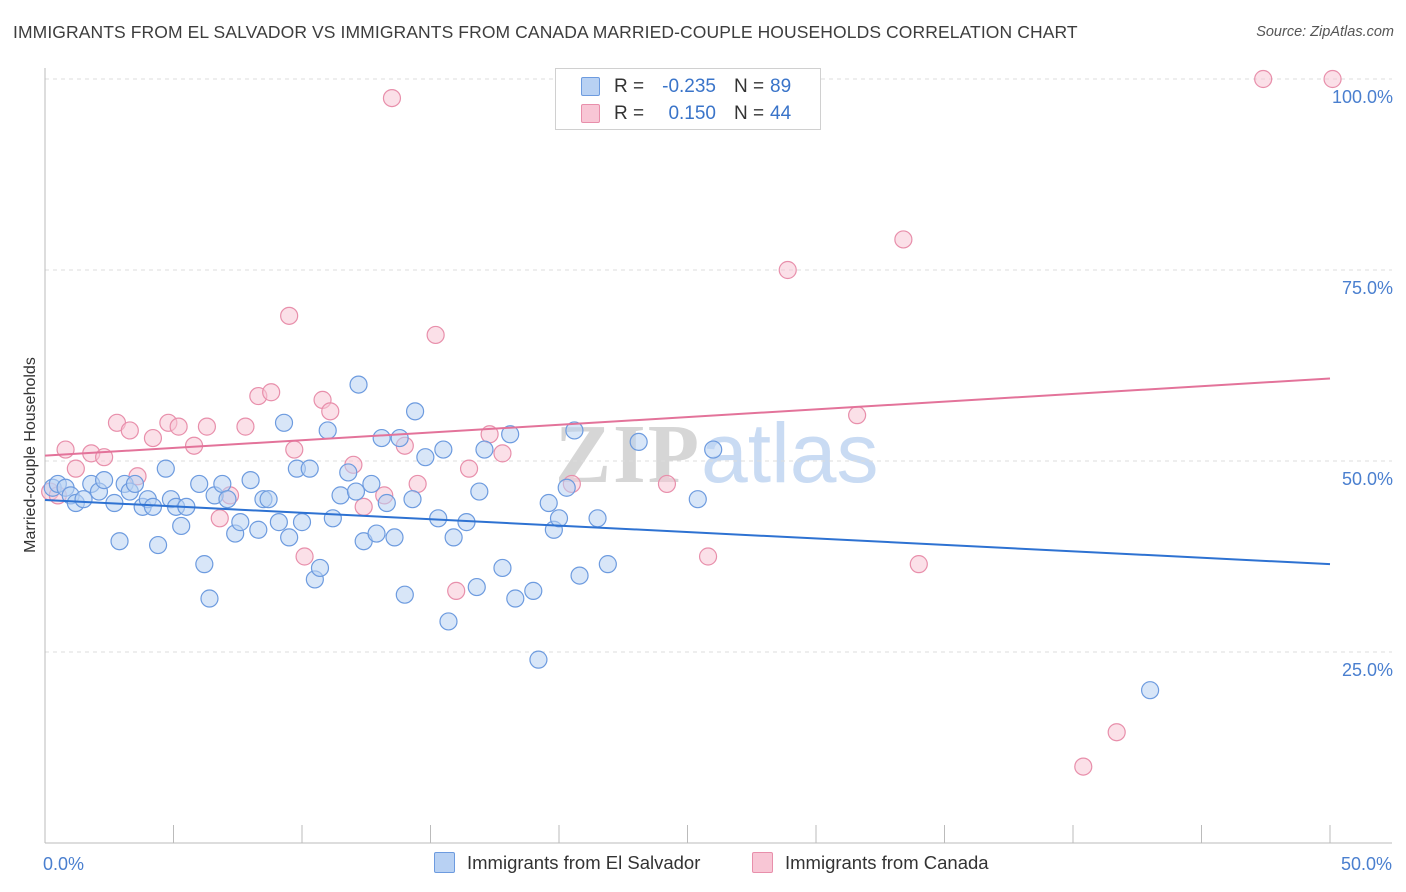 Image resolution: width=1406 pixels, height=892 pixels. What do you see at coordinates (1367, 288) in the screenshot?
I see `y-tick-label: 75.0%` at bounding box center [1367, 288].